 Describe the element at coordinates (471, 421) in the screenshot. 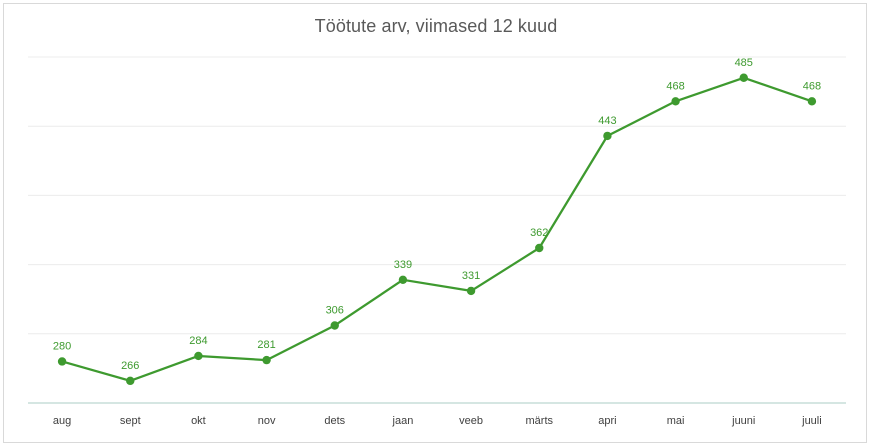

I see `x-tick-label: veeb` at that location.